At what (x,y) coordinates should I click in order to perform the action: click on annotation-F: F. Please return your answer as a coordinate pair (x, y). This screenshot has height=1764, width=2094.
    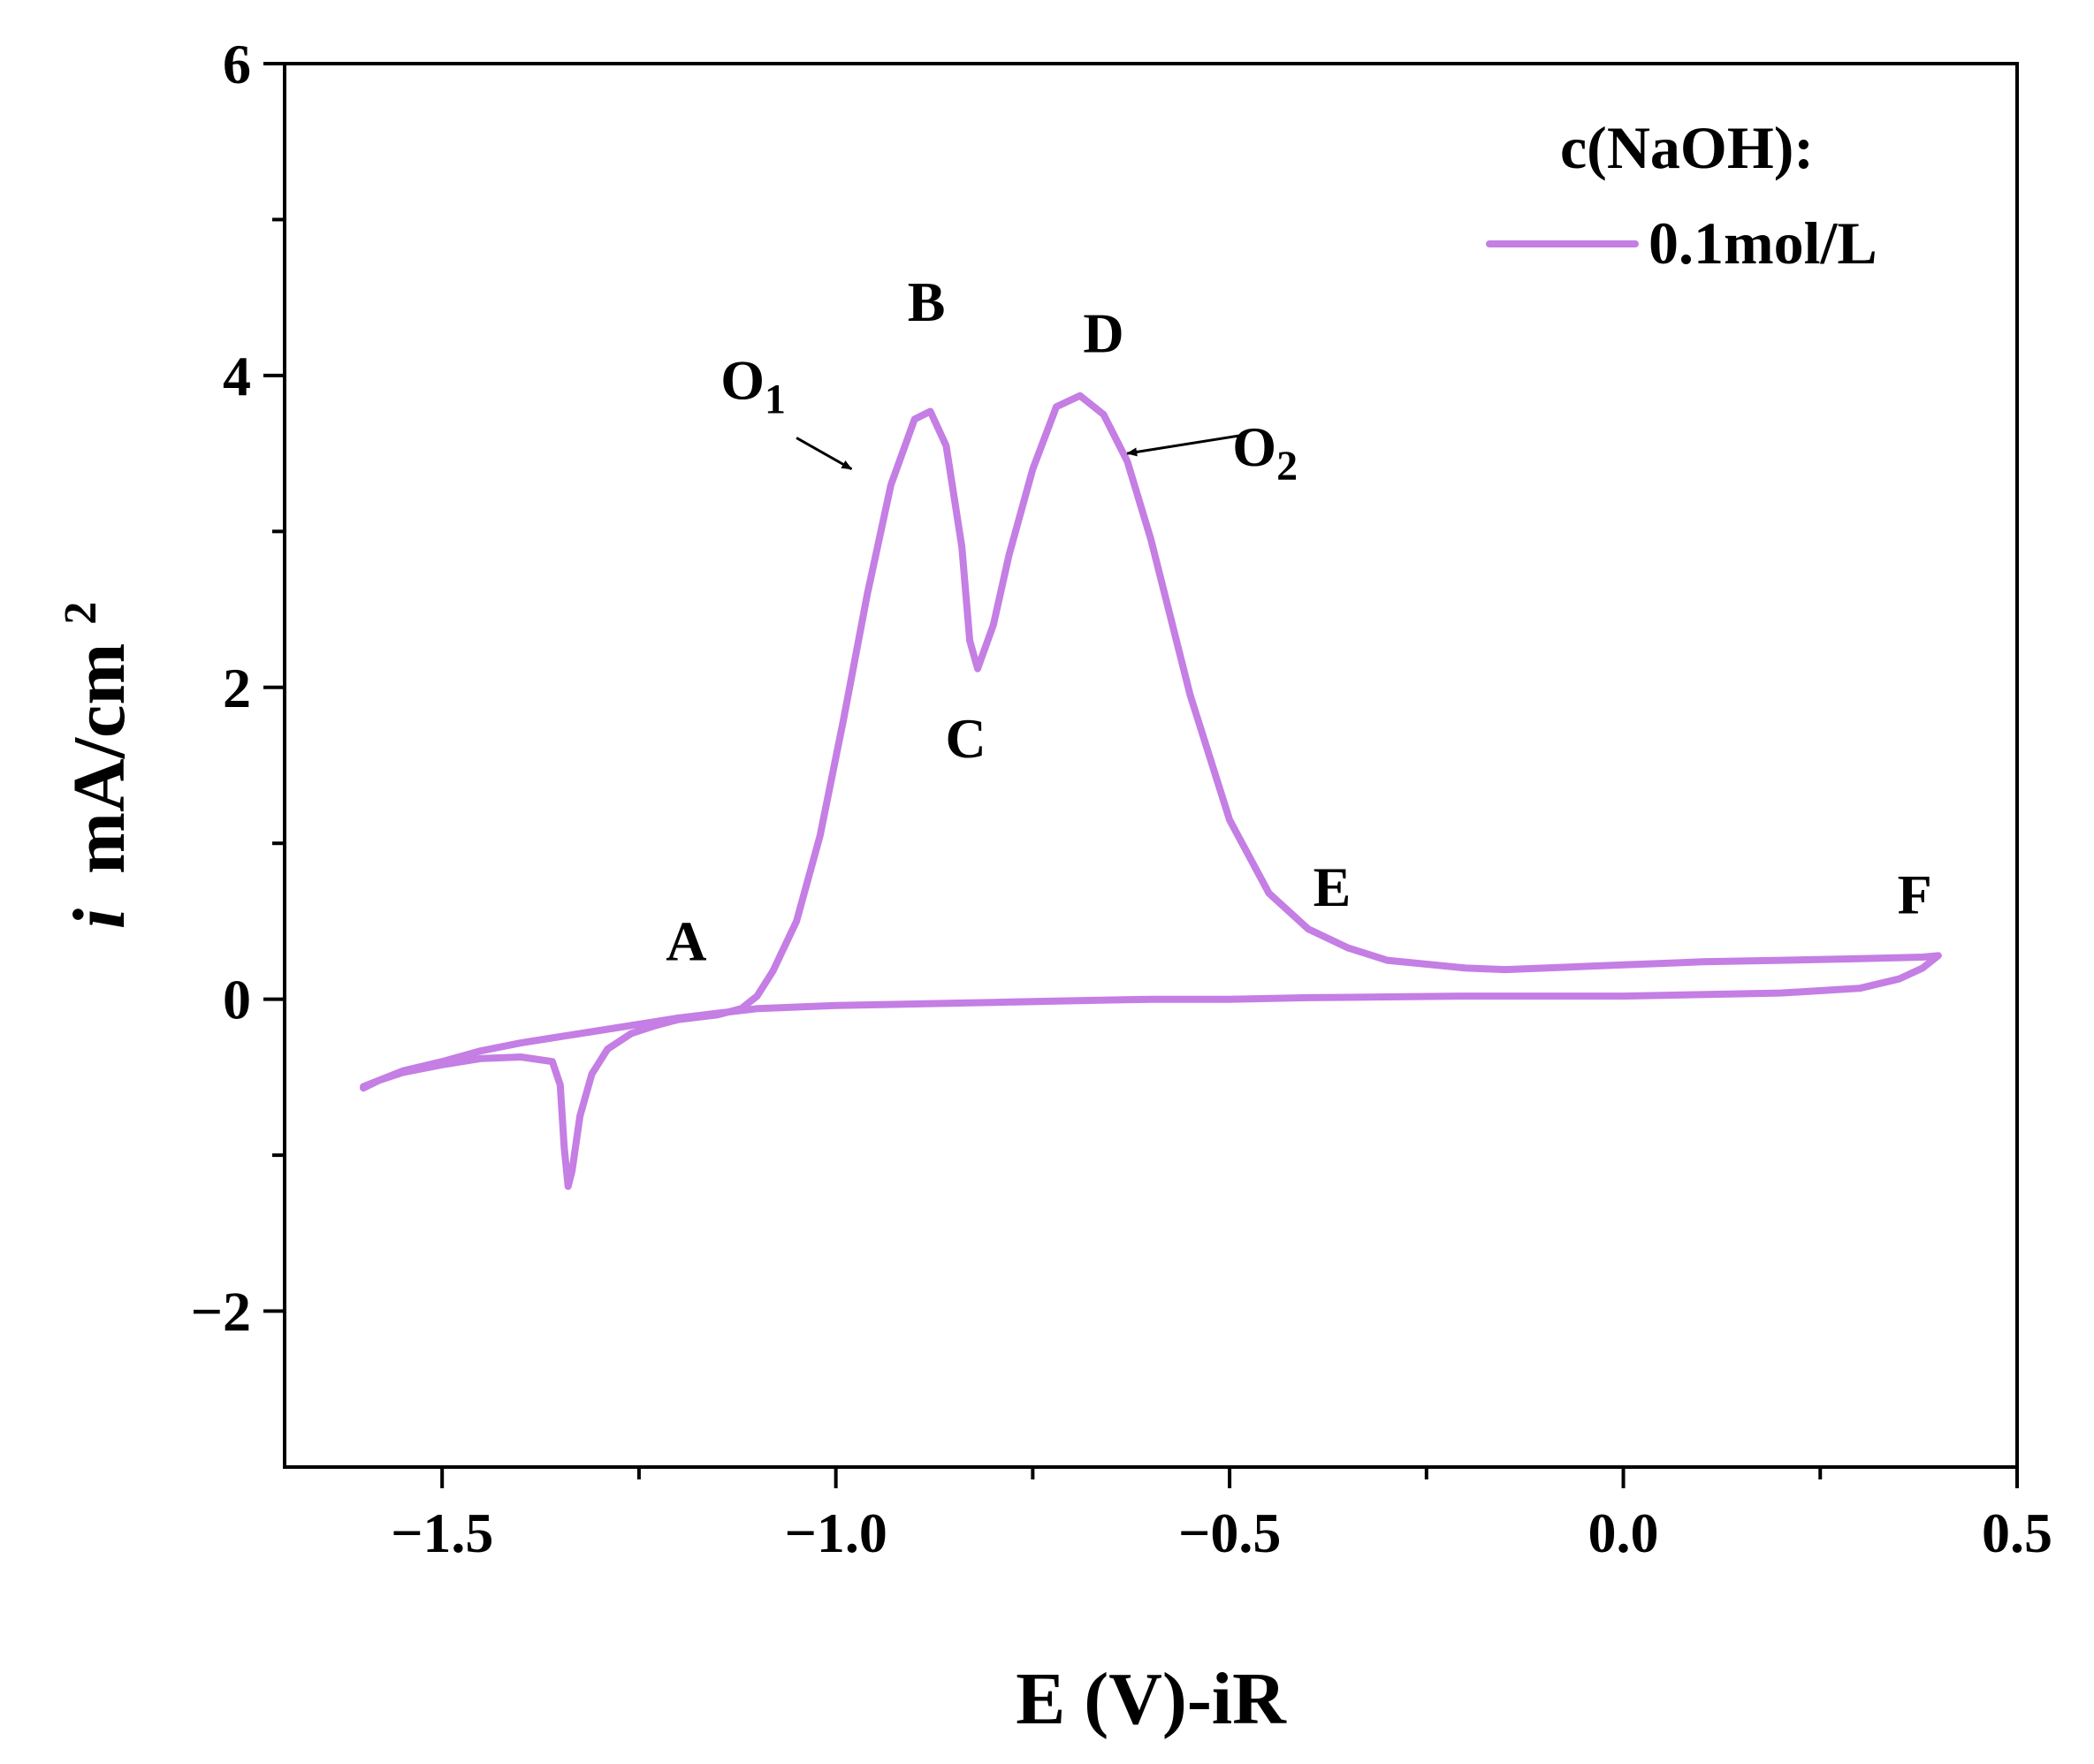
    Looking at the image, I should click on (1915, 895).